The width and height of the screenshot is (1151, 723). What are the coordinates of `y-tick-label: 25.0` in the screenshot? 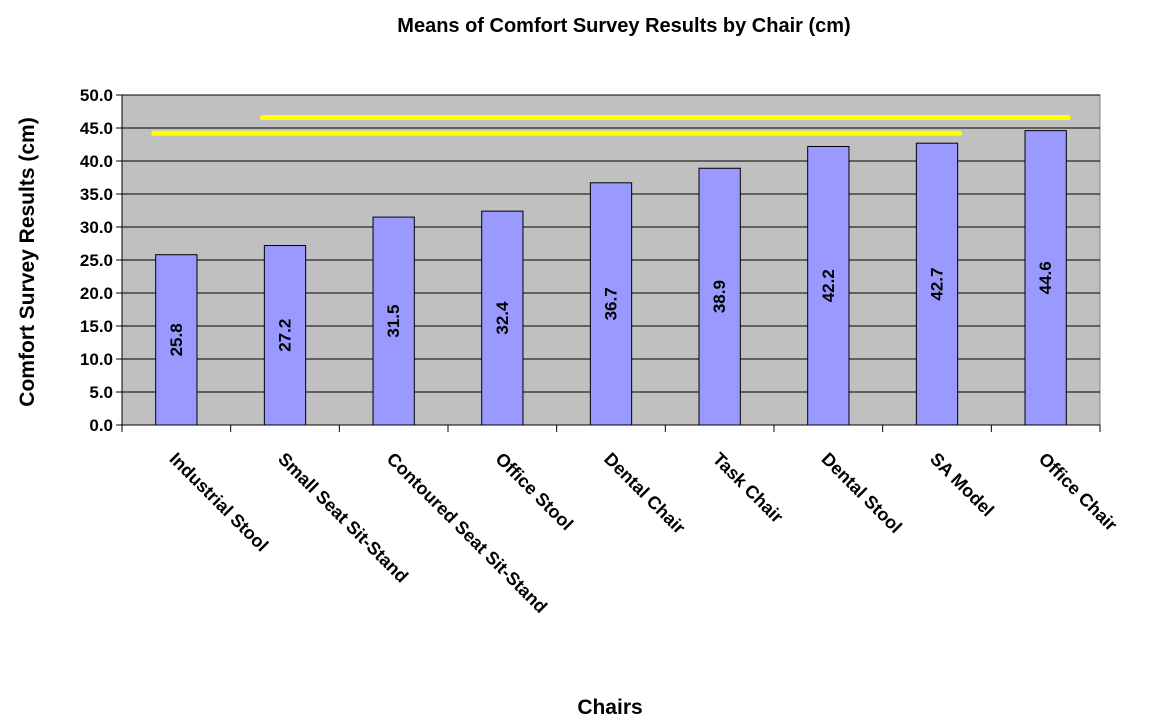 It's located at (96, 260).